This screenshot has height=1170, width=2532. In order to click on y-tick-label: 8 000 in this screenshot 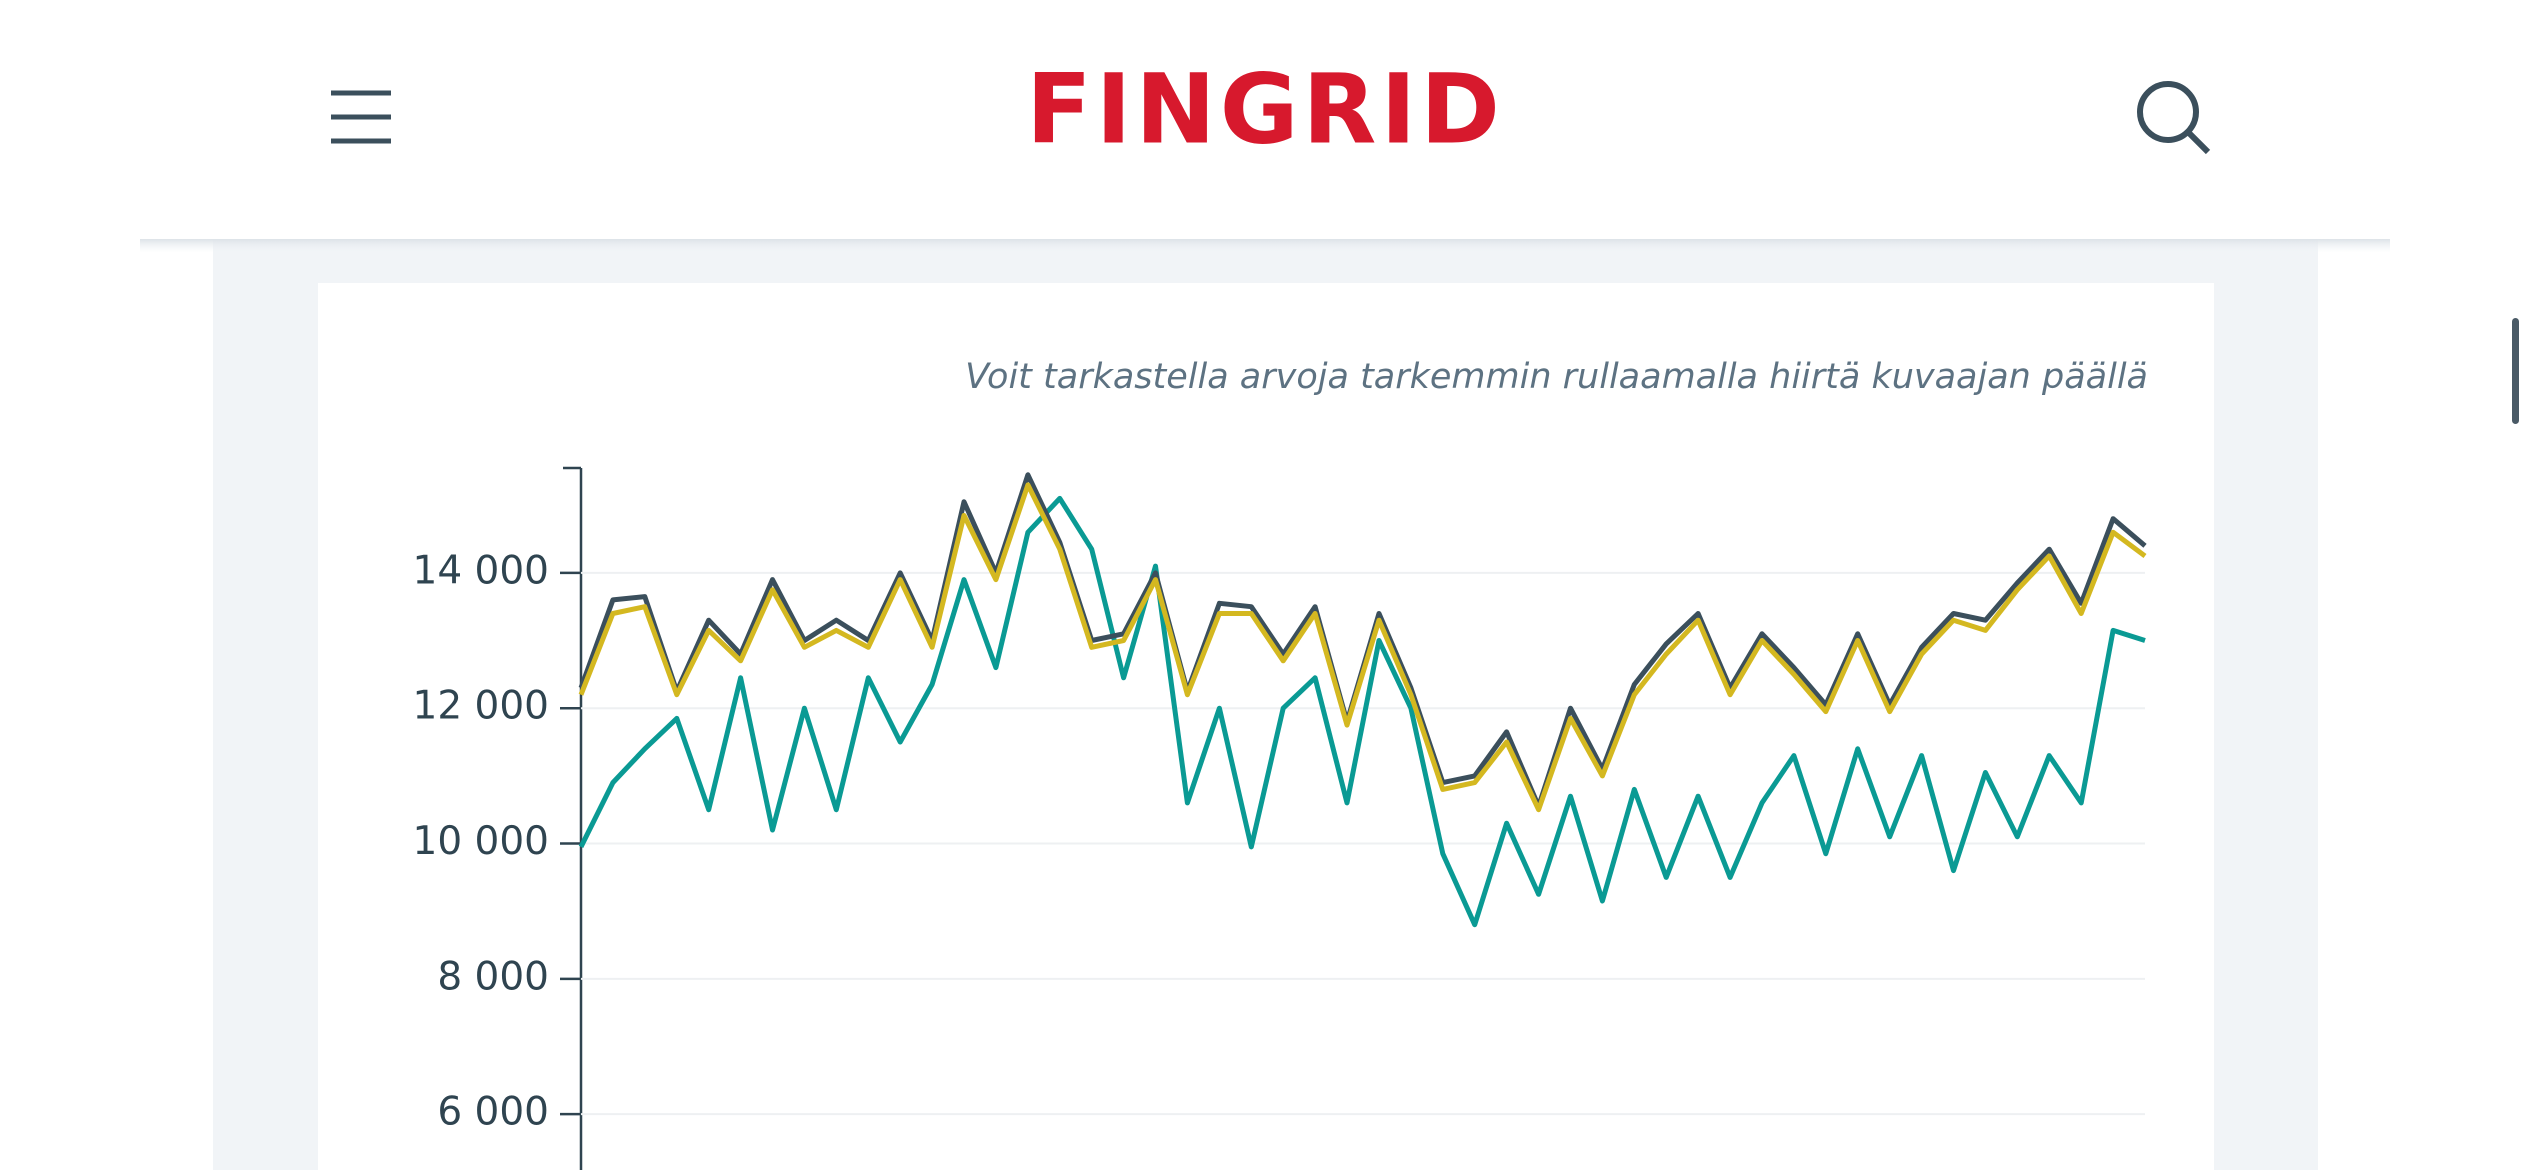, I will do `click(493, 976)`.